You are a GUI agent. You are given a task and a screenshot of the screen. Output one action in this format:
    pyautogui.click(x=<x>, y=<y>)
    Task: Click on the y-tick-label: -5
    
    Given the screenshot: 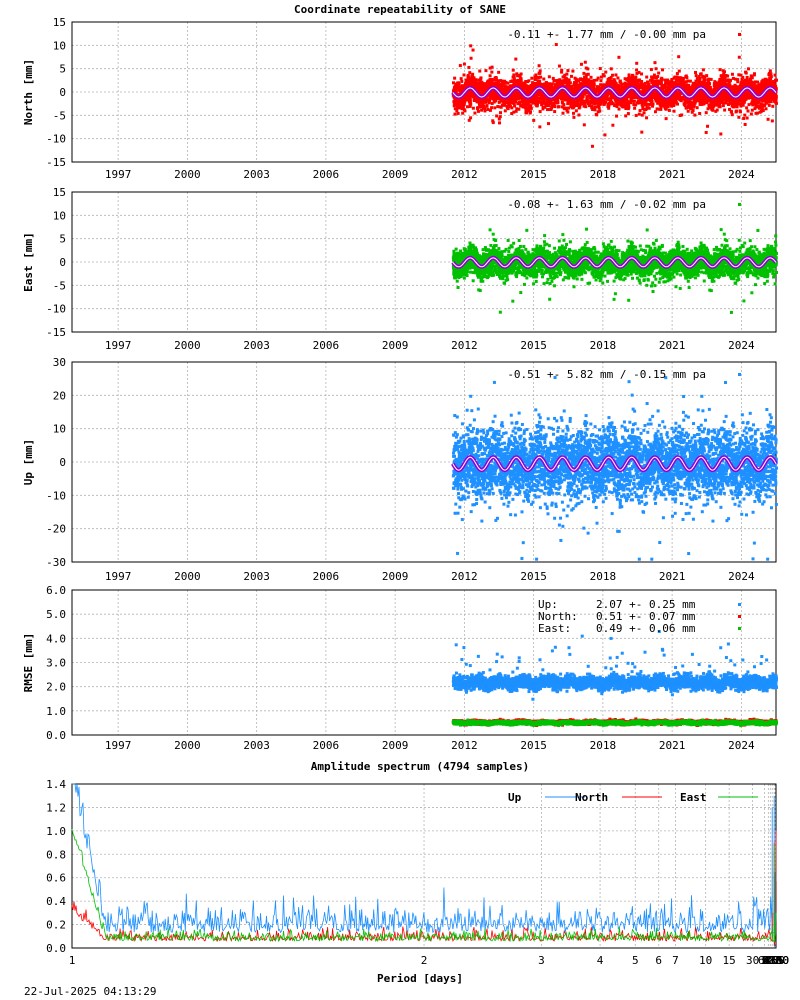 What is the action you would take?
    pyautogui.click(x=59, y=285)
    